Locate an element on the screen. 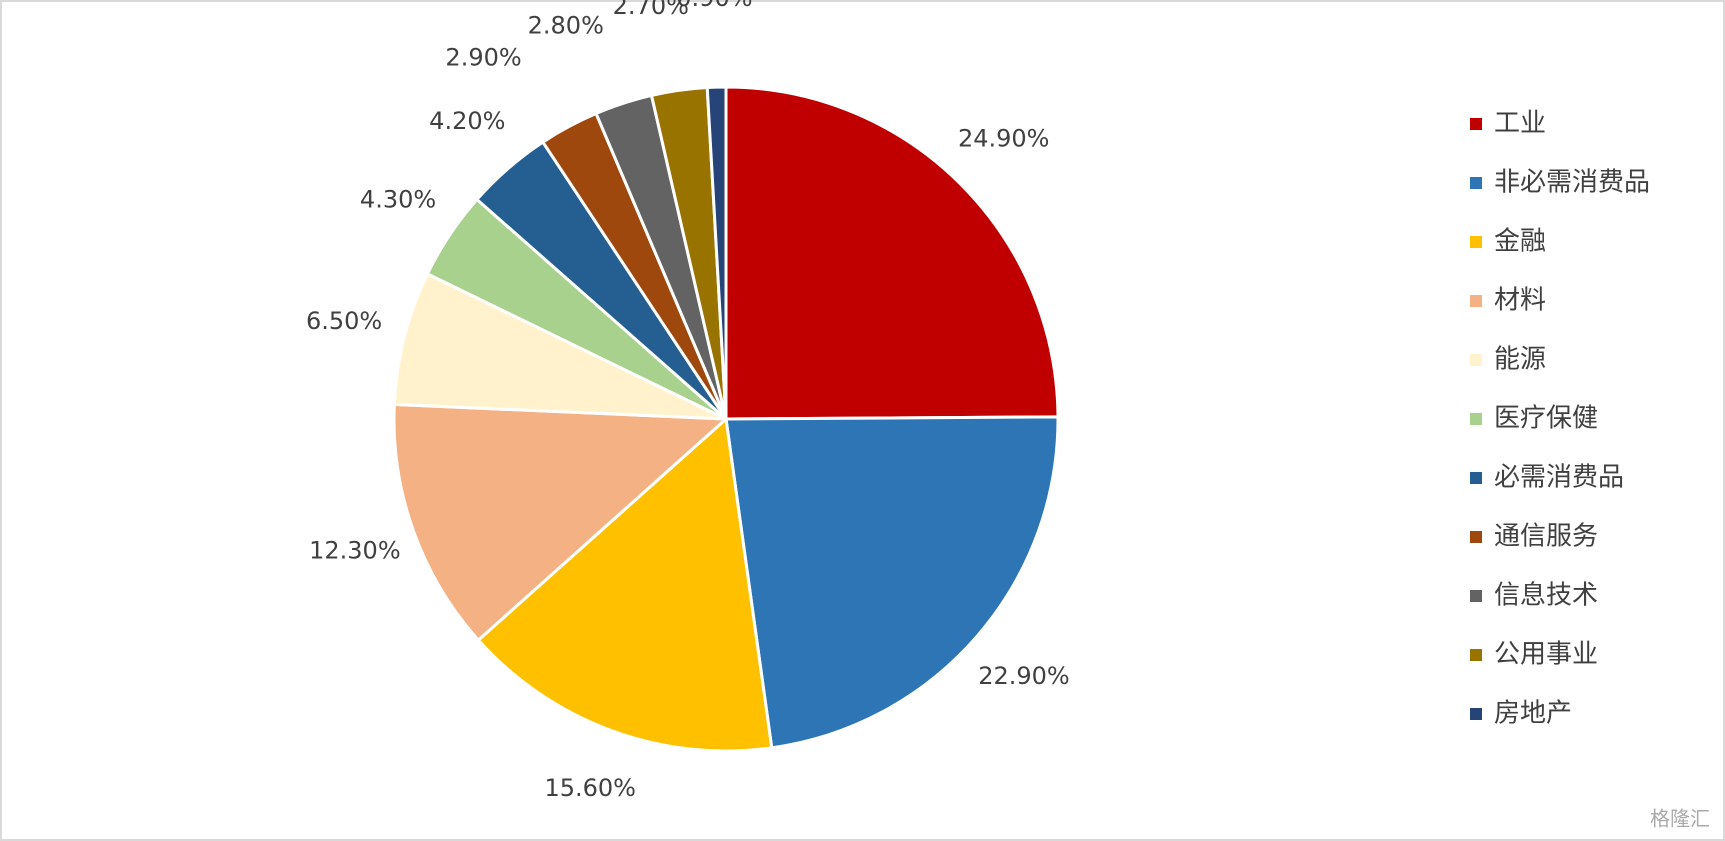 The image size is (1725, 841). data-label: 4.20% is located at coordinates (467, 121).